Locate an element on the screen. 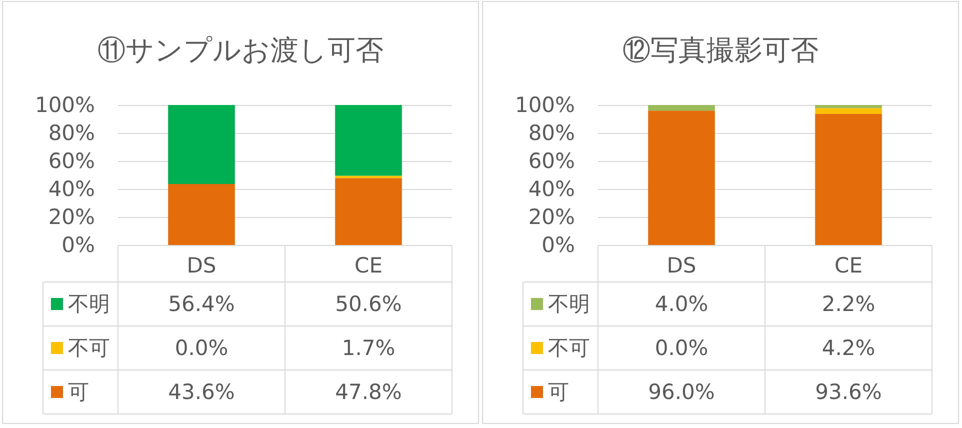 This screenshot has width=962, height=428. data-label: 2.2% is located at coordinates (849, 304).